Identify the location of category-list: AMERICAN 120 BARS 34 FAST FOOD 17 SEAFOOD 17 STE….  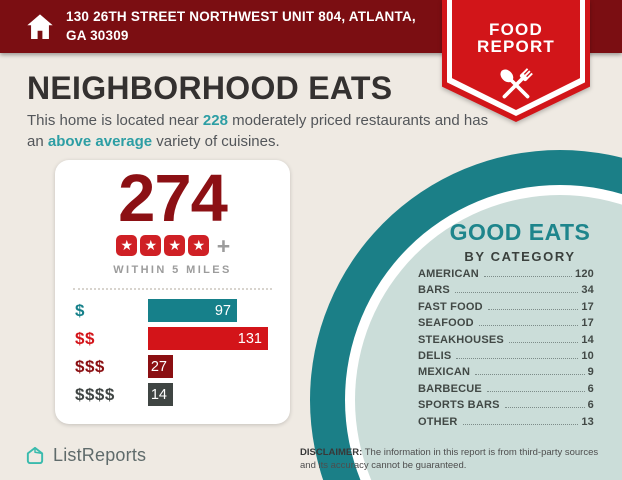
(506, 350).